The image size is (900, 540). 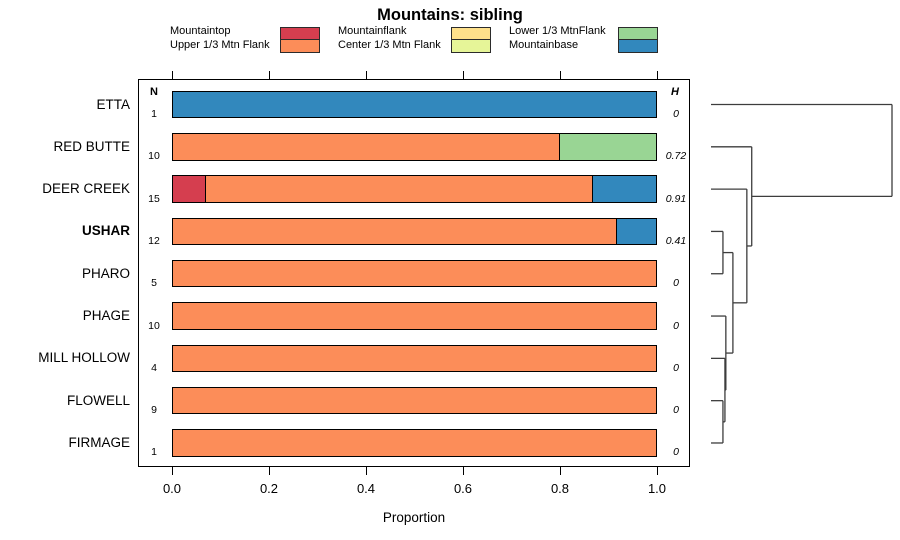 What do you see at coordinates (366, 488) in the screenshot?
I see `x-tick-label: 0.4` at bounding box center [366, 488].